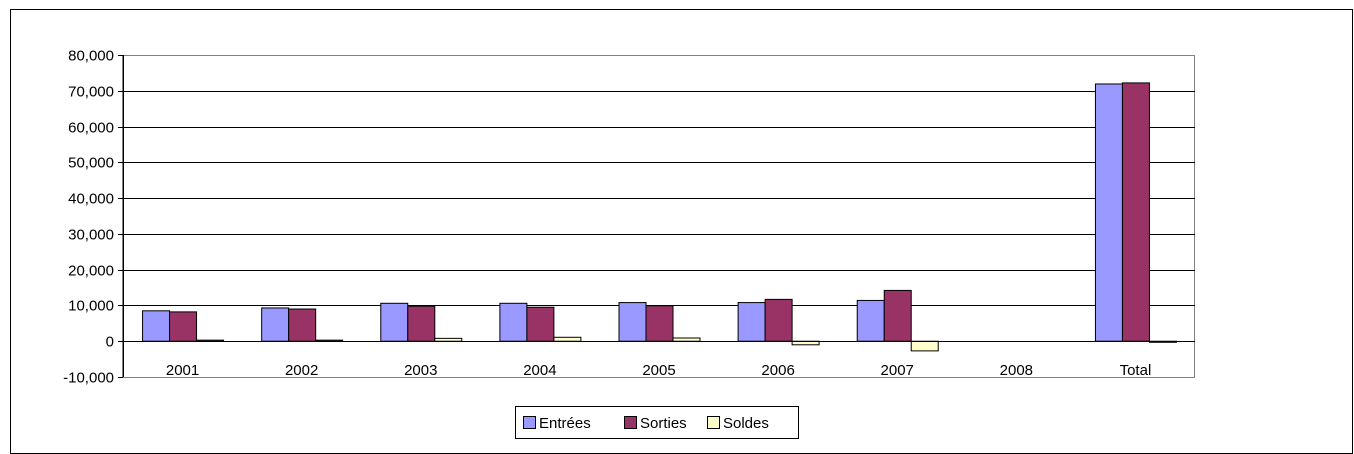  Describe the element at coordinates (421, 323) in the screenshot. I see `bar-sorties-2003` at that location.